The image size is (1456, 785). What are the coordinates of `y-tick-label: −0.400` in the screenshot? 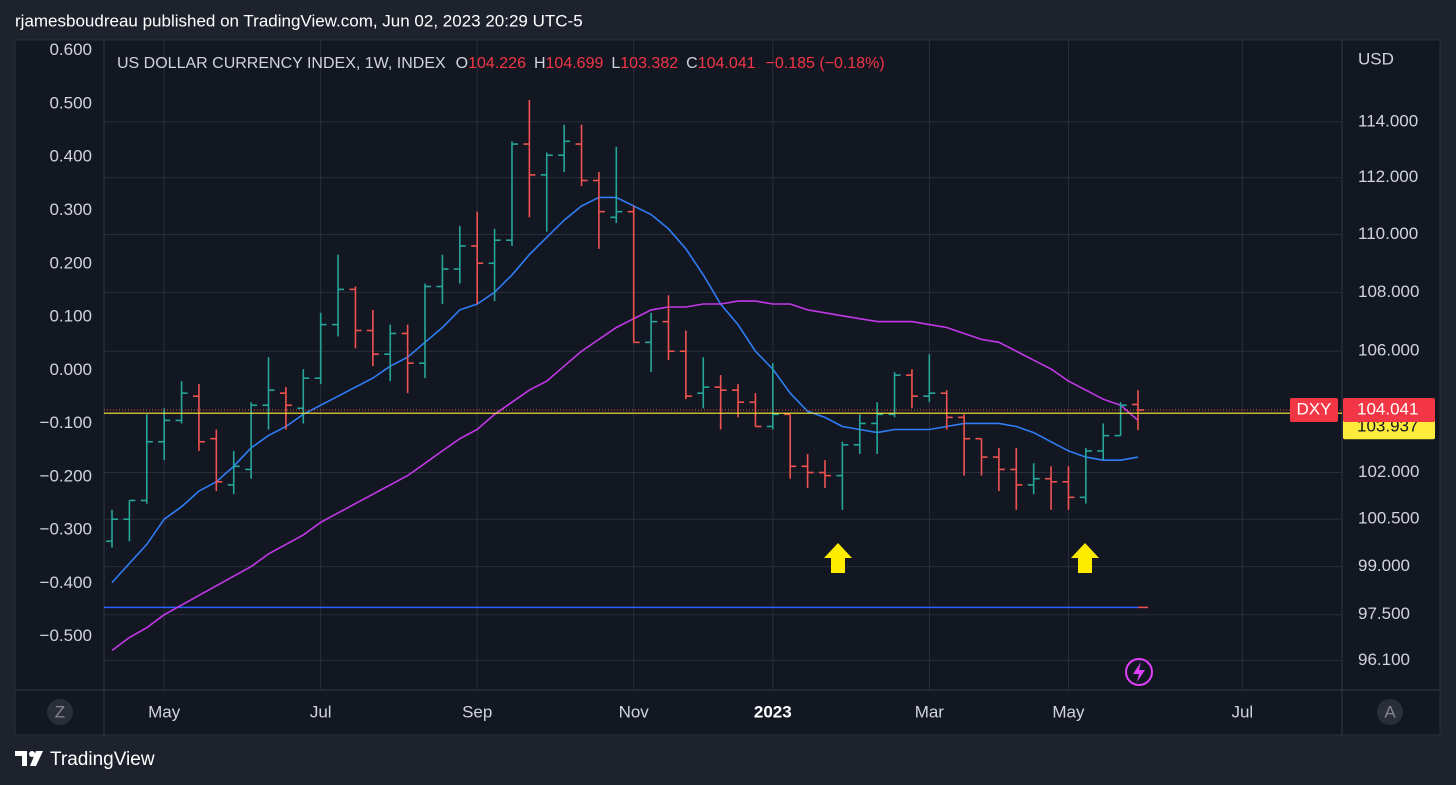 It's located at (66, 582).